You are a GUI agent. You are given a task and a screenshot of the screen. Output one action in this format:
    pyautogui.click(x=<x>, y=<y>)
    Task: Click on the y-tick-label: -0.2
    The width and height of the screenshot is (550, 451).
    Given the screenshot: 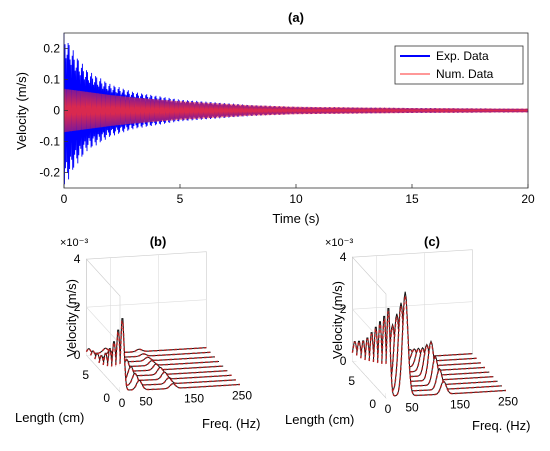 What is the action you would take?
    pyautogui.click(x=49, y=173)
    